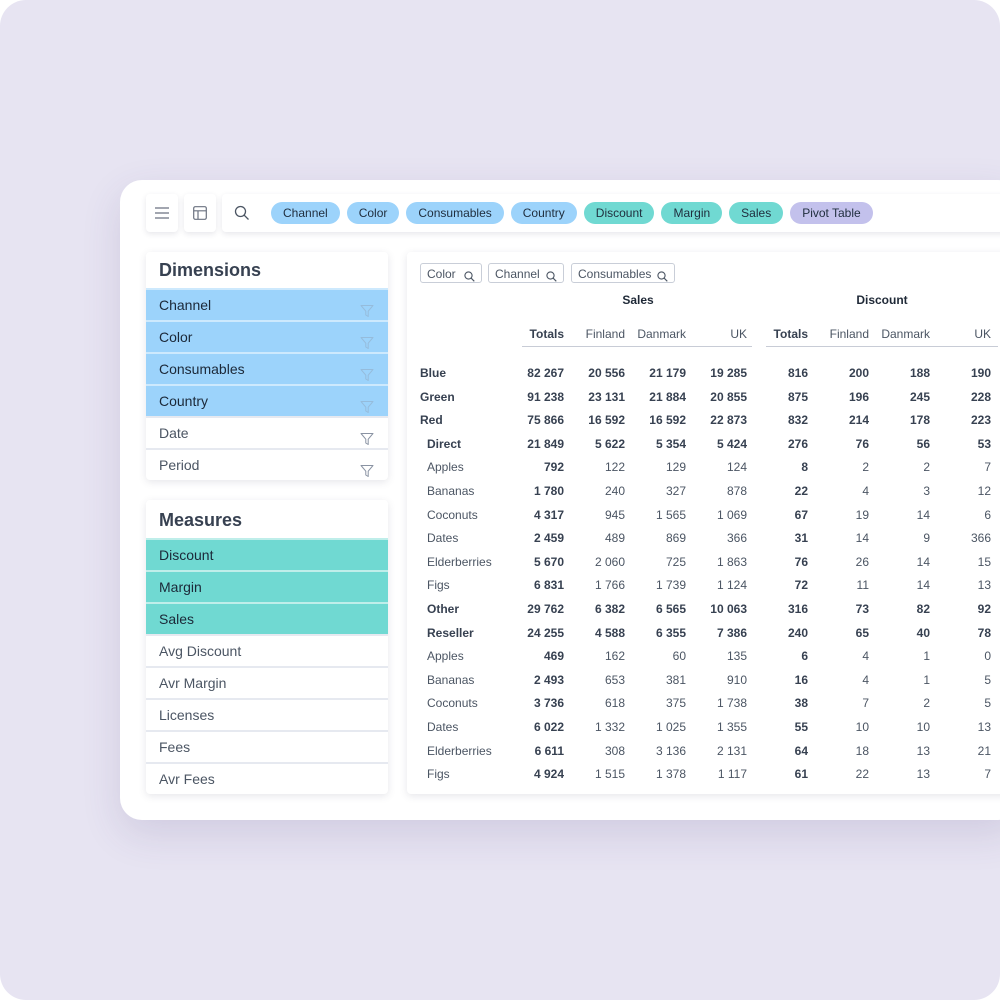 Image resolution: width=1000 pixels, height=1000 pixels. Describe the element at coordinates (450, 633) in the screenshot. I see `row-header-reseller: Reseller` at that location.